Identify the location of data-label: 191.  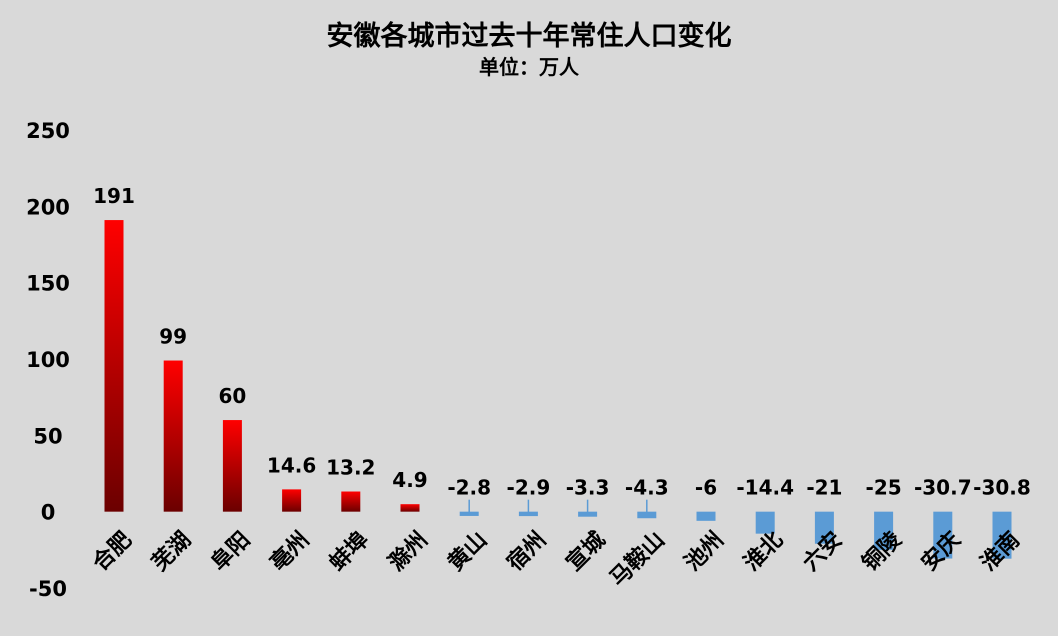
(114, 196).